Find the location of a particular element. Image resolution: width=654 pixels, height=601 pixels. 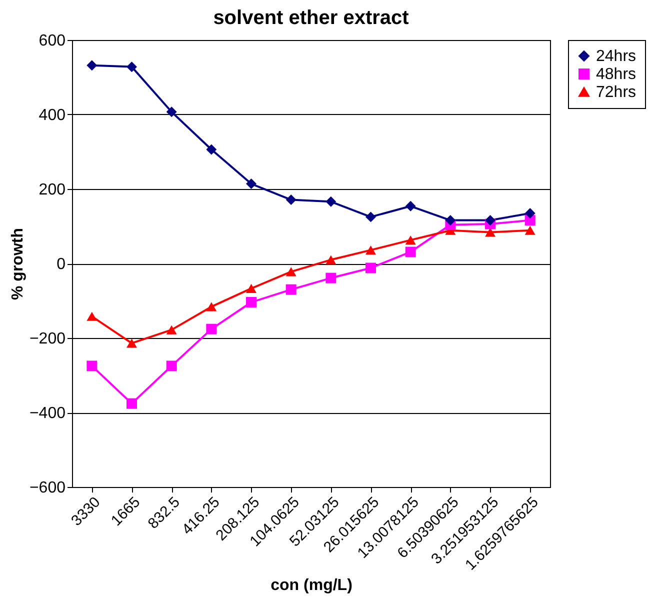

x-axis-title: con (mg/L) is located at coordinates (311, 585).